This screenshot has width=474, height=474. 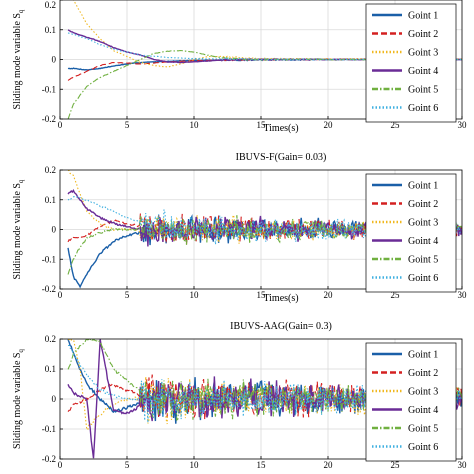 What do you see at coordinates (281, 326) in the screenshot?
I see `panel-title: IBUVS-AAG(Gain= 0.3)` at bounding box center [281, 326].